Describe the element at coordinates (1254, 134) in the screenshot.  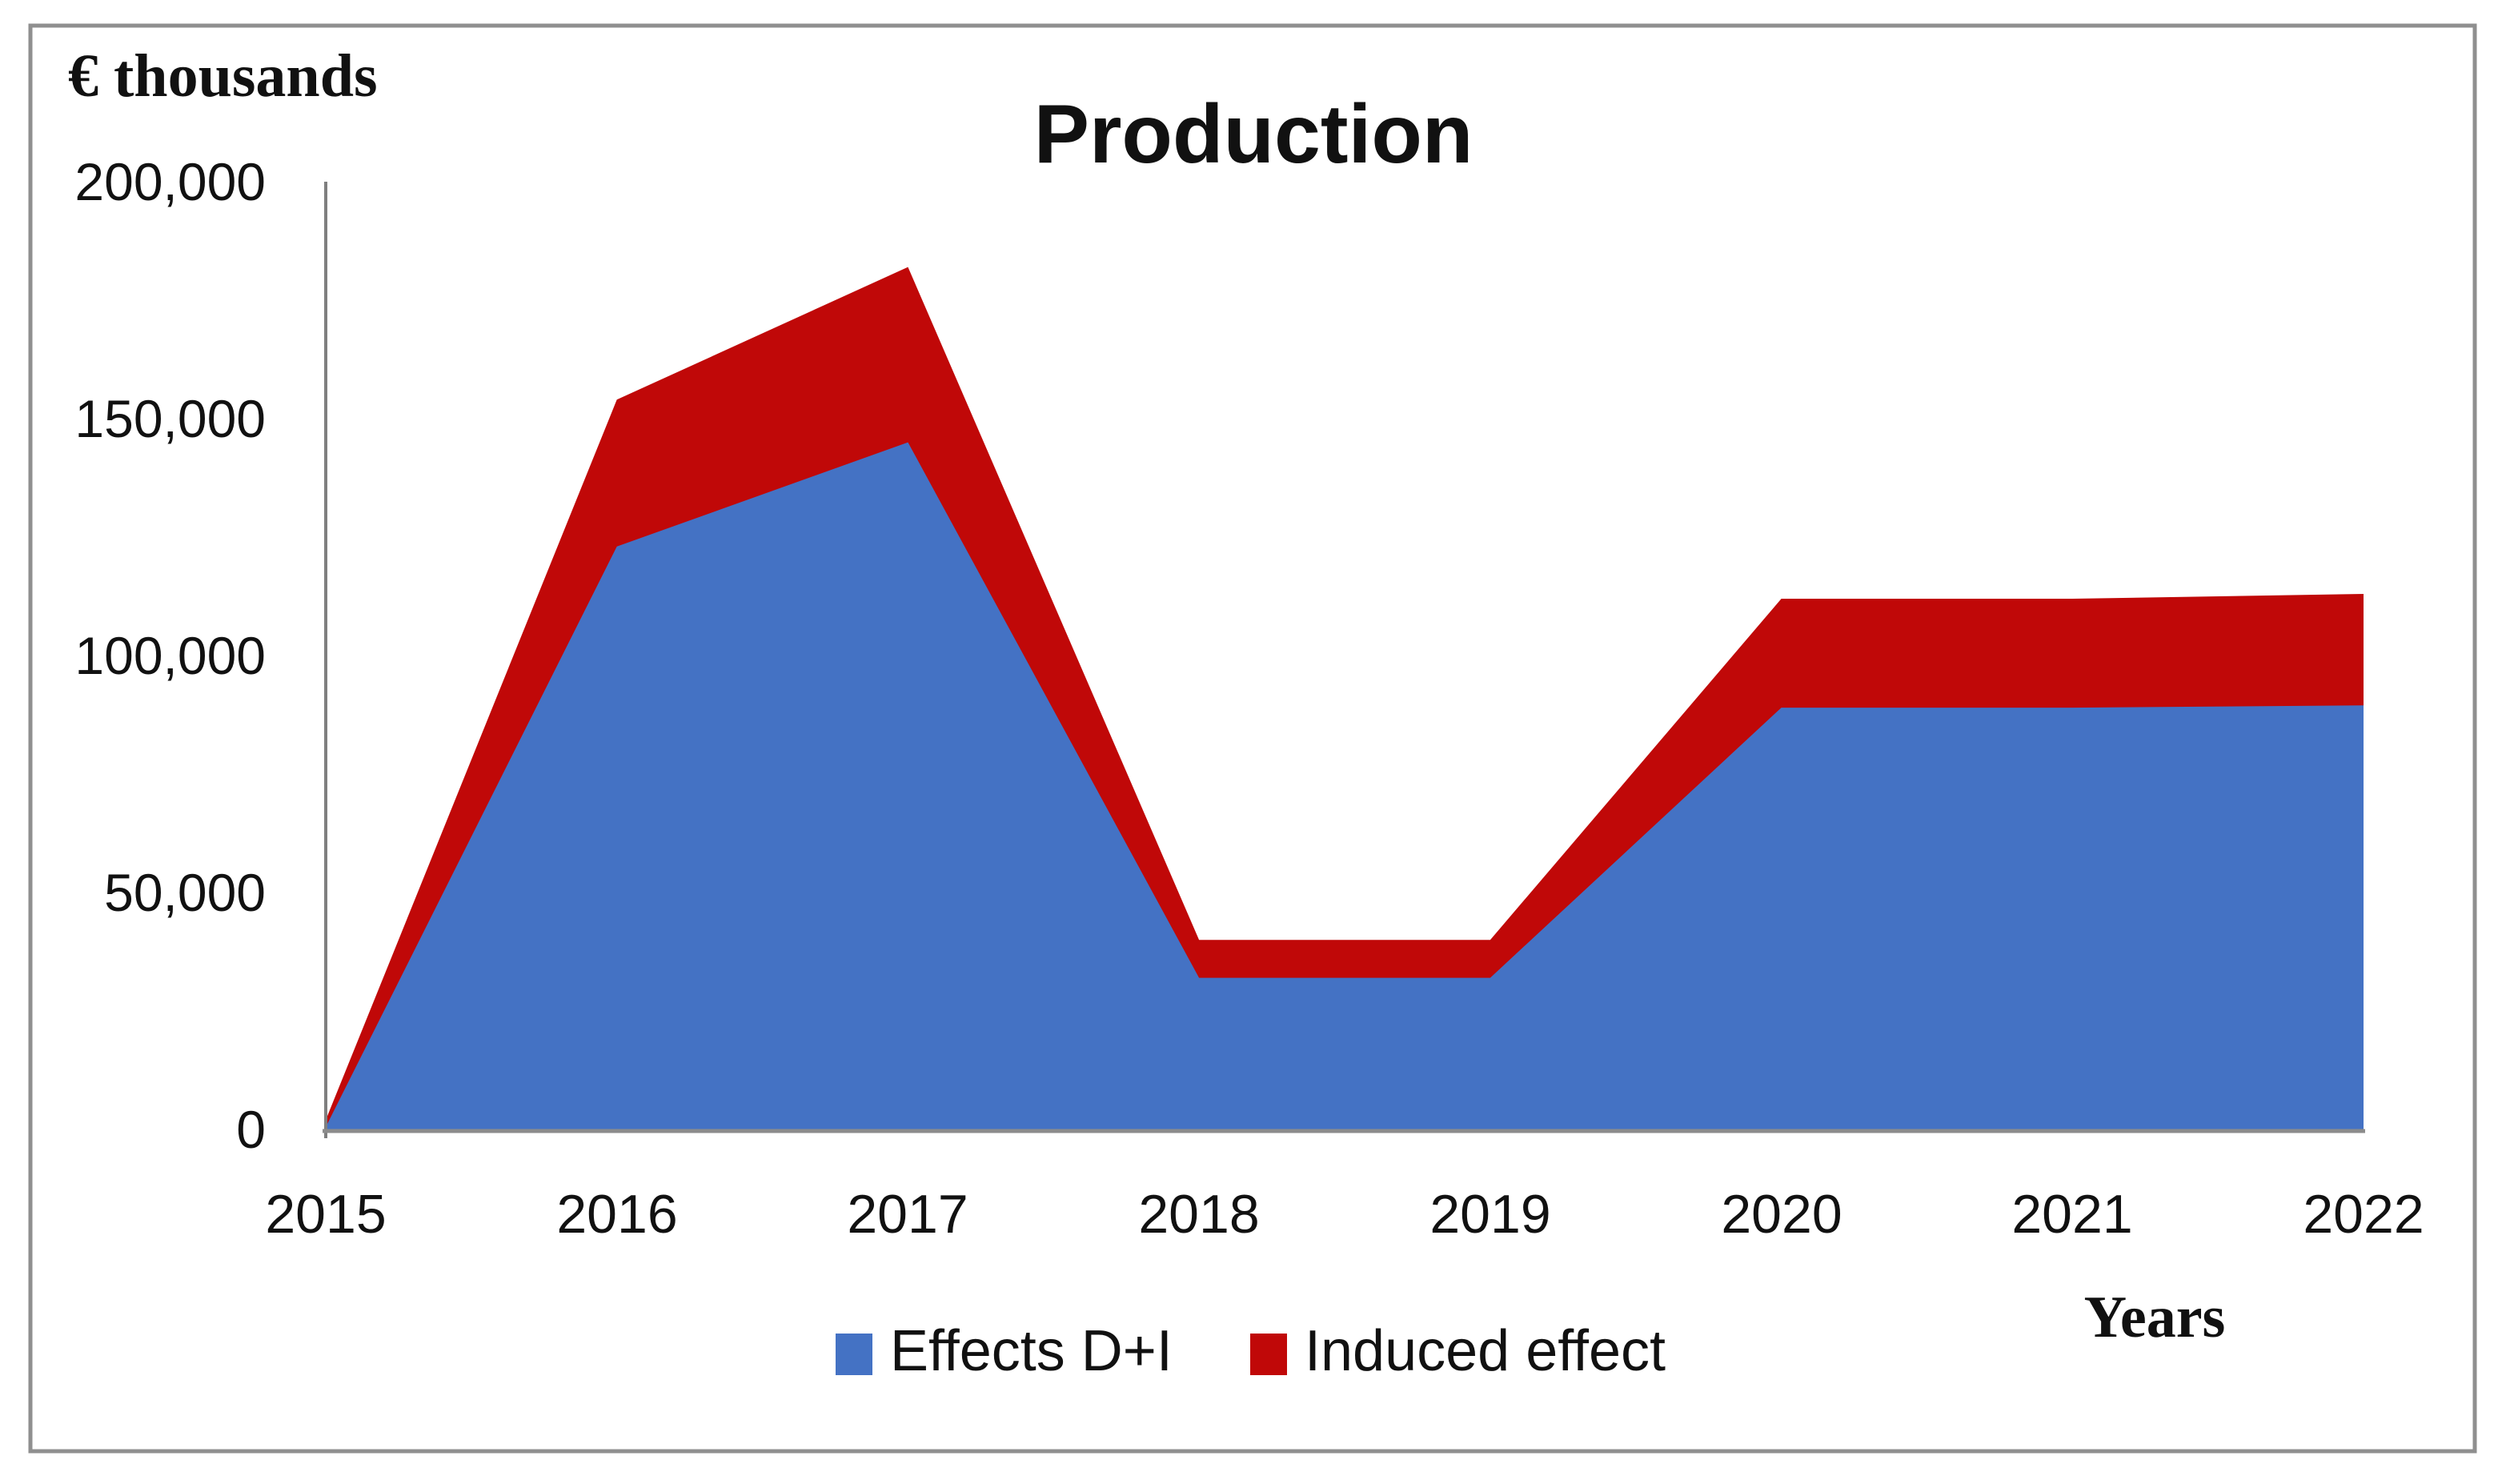
I see `chart-title: Production` at that location.